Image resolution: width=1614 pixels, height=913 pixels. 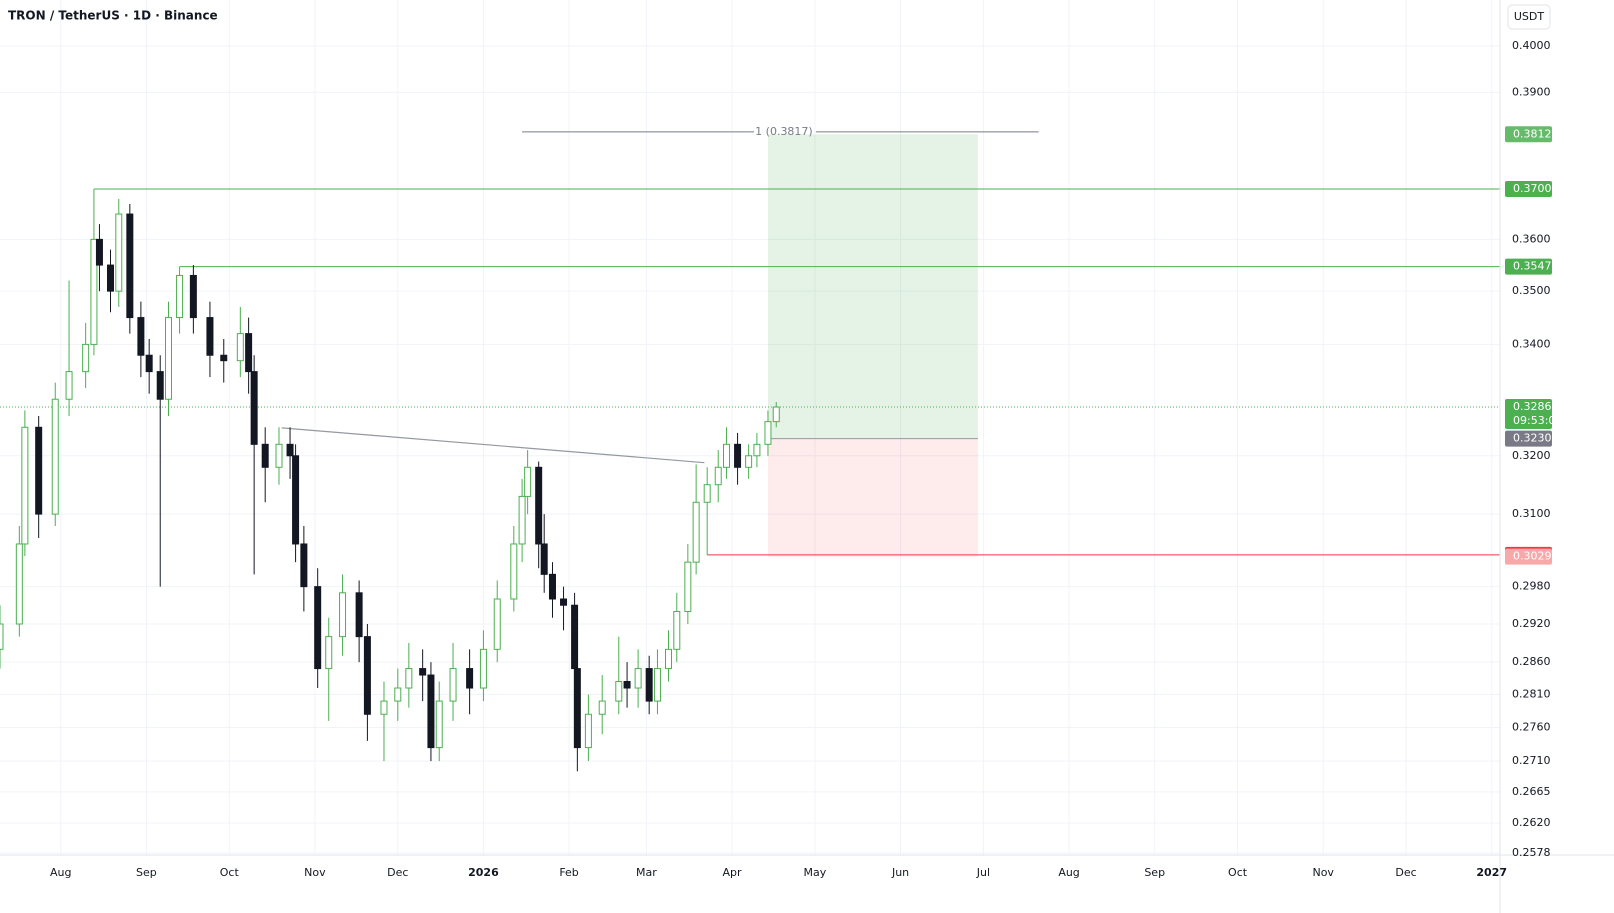 I want to click on x-tick-label: Apr, so click(x=733, y=872).